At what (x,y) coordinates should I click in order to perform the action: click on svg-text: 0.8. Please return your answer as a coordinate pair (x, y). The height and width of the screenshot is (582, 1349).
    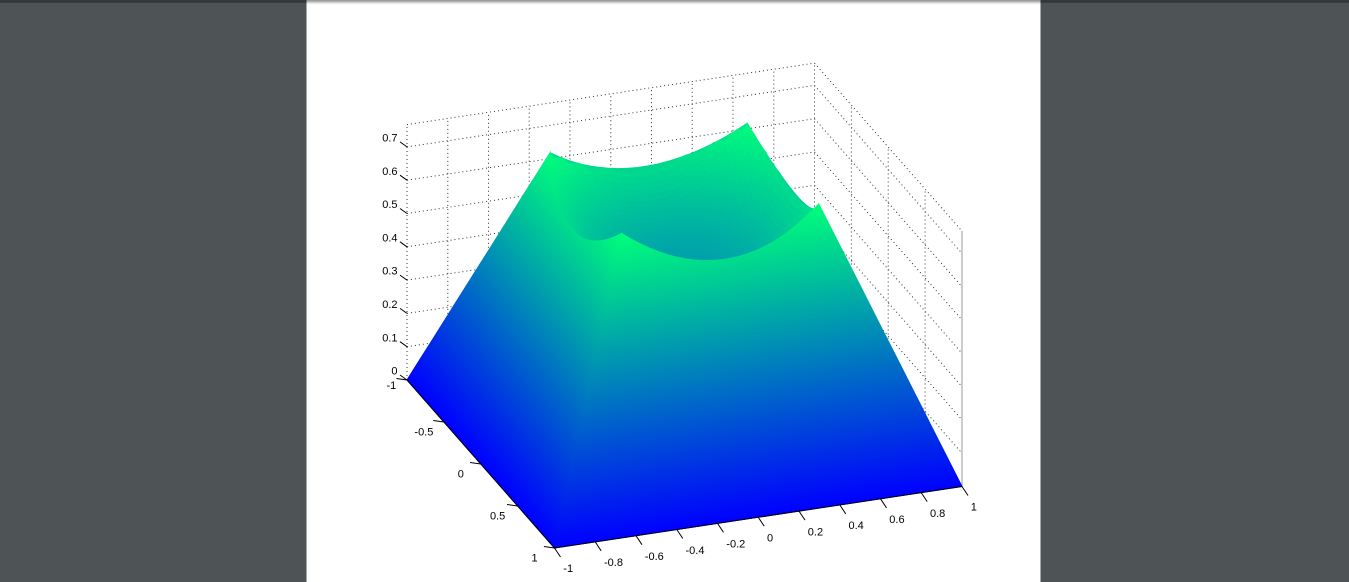
    Looking at the image, I should click on (937, 514).